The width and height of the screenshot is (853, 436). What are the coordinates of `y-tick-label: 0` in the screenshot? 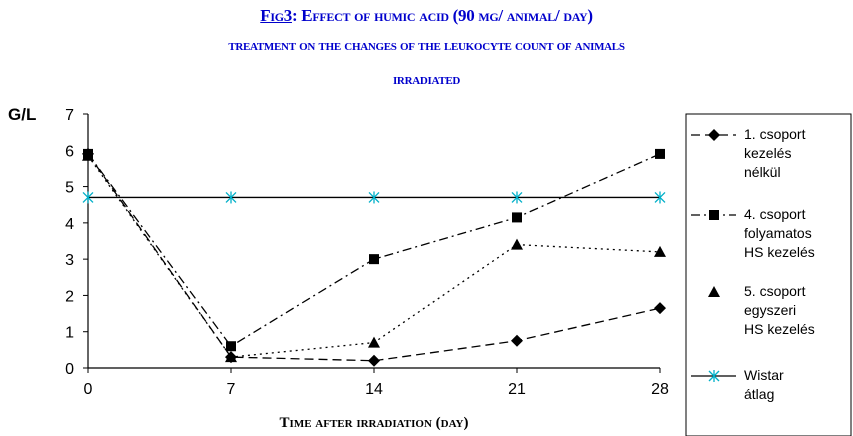 It's located at (69, 369).